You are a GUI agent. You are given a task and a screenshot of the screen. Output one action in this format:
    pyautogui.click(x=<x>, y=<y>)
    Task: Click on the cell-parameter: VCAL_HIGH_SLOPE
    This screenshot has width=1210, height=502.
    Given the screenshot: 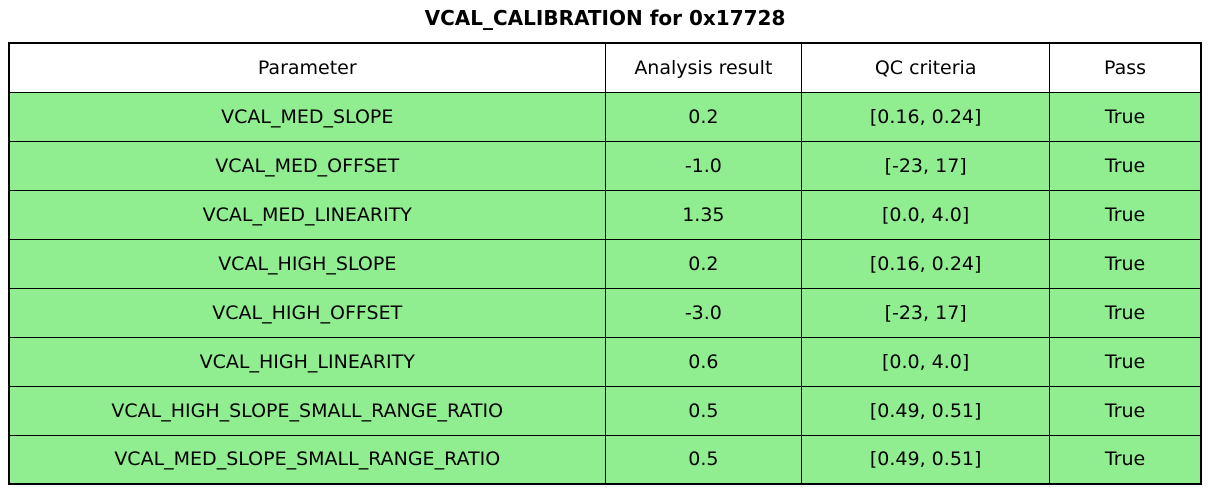 What is the action you would take?
    pyautogui.click(x=307, y=263)
    